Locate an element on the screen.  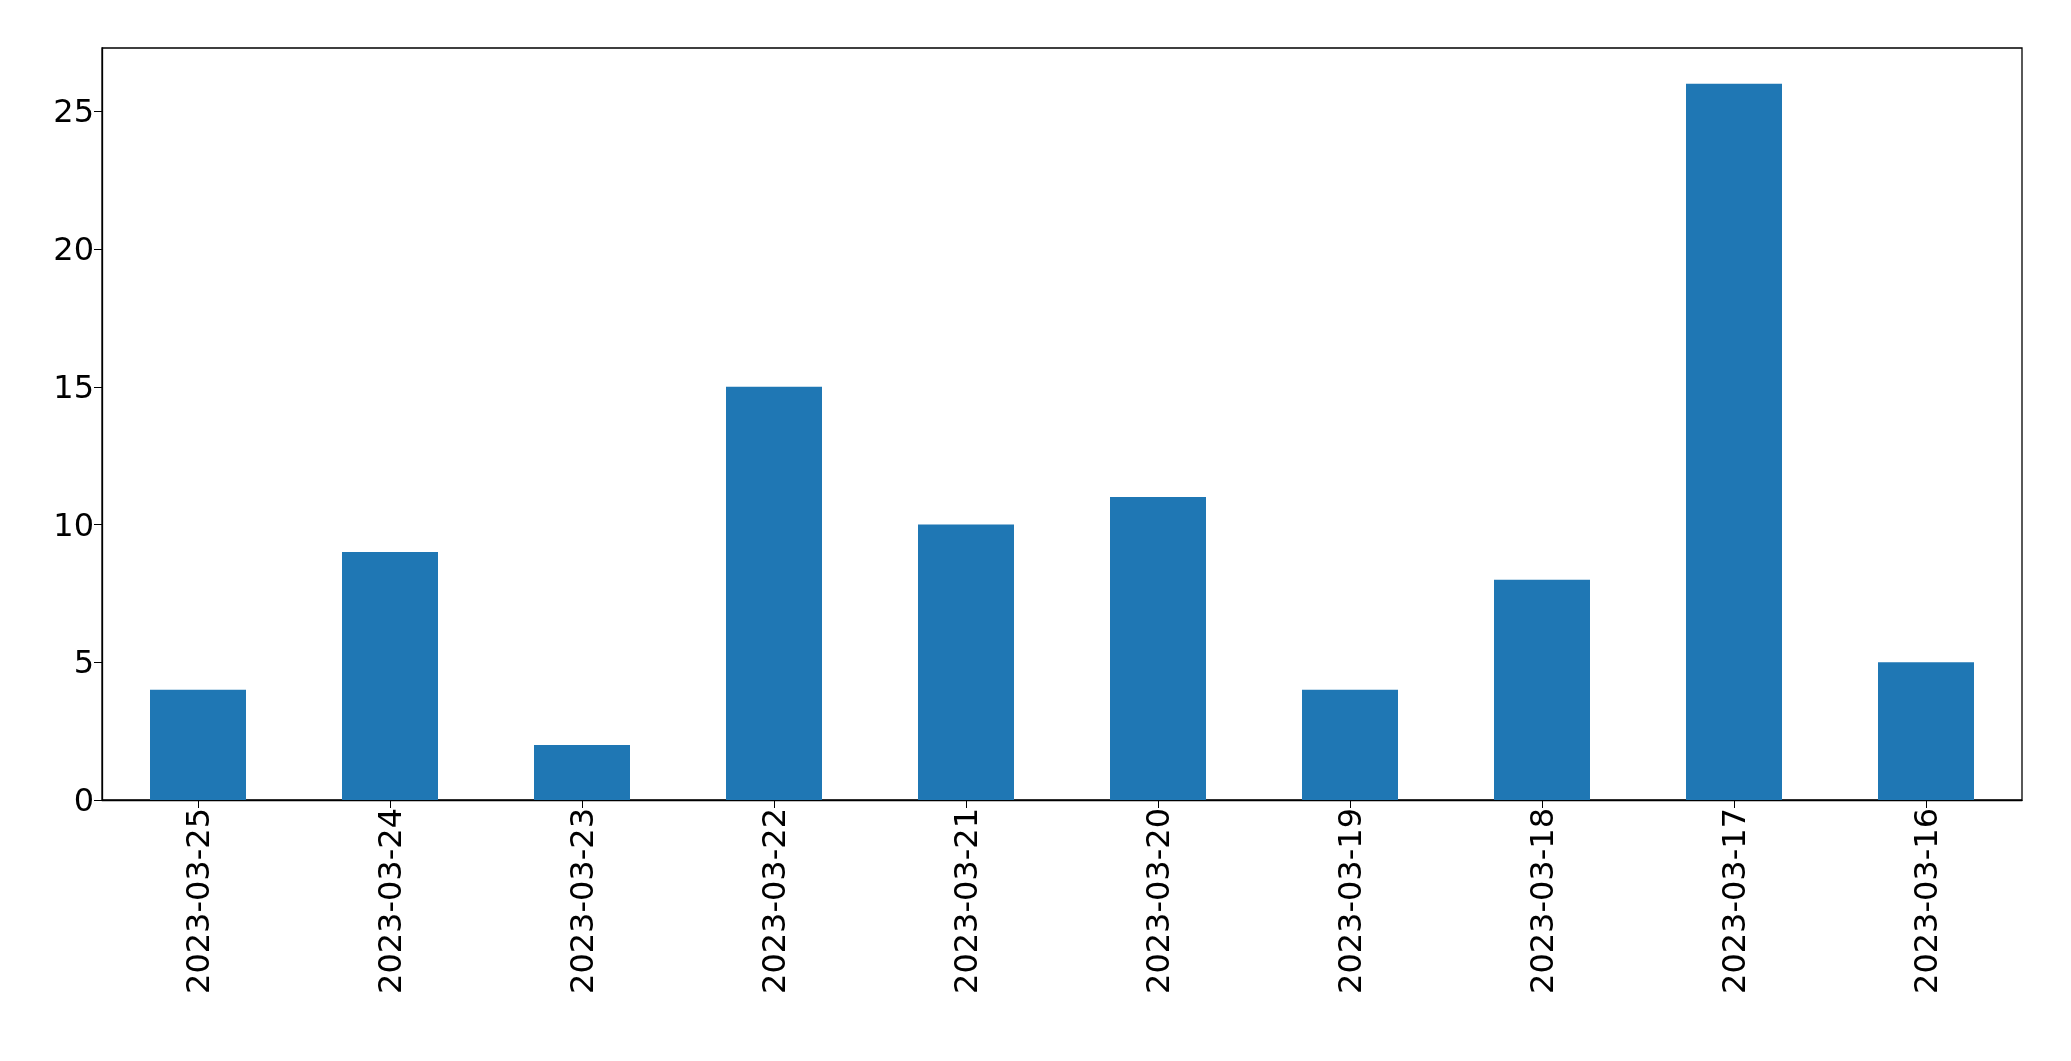
x-tick-label: 2023-03-17 is located at coordinates (1734, 901).